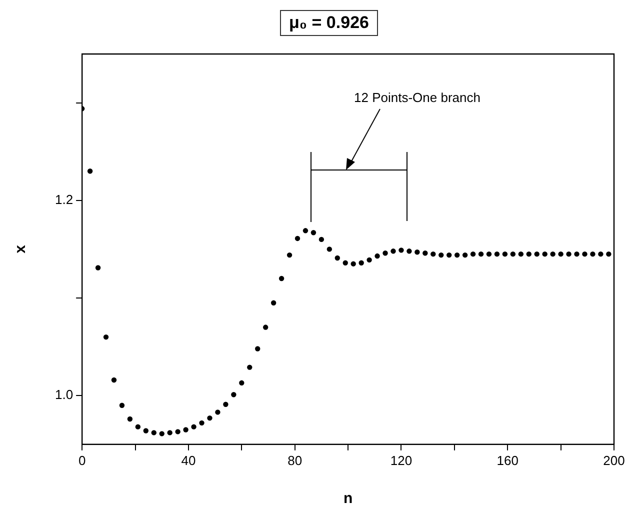 This screenshot has height=516, width=628. What do you see at coordinates (64, 199) in the screenshot?
I see `y-tick-label: 1.2` at bounding box center [64, 199].